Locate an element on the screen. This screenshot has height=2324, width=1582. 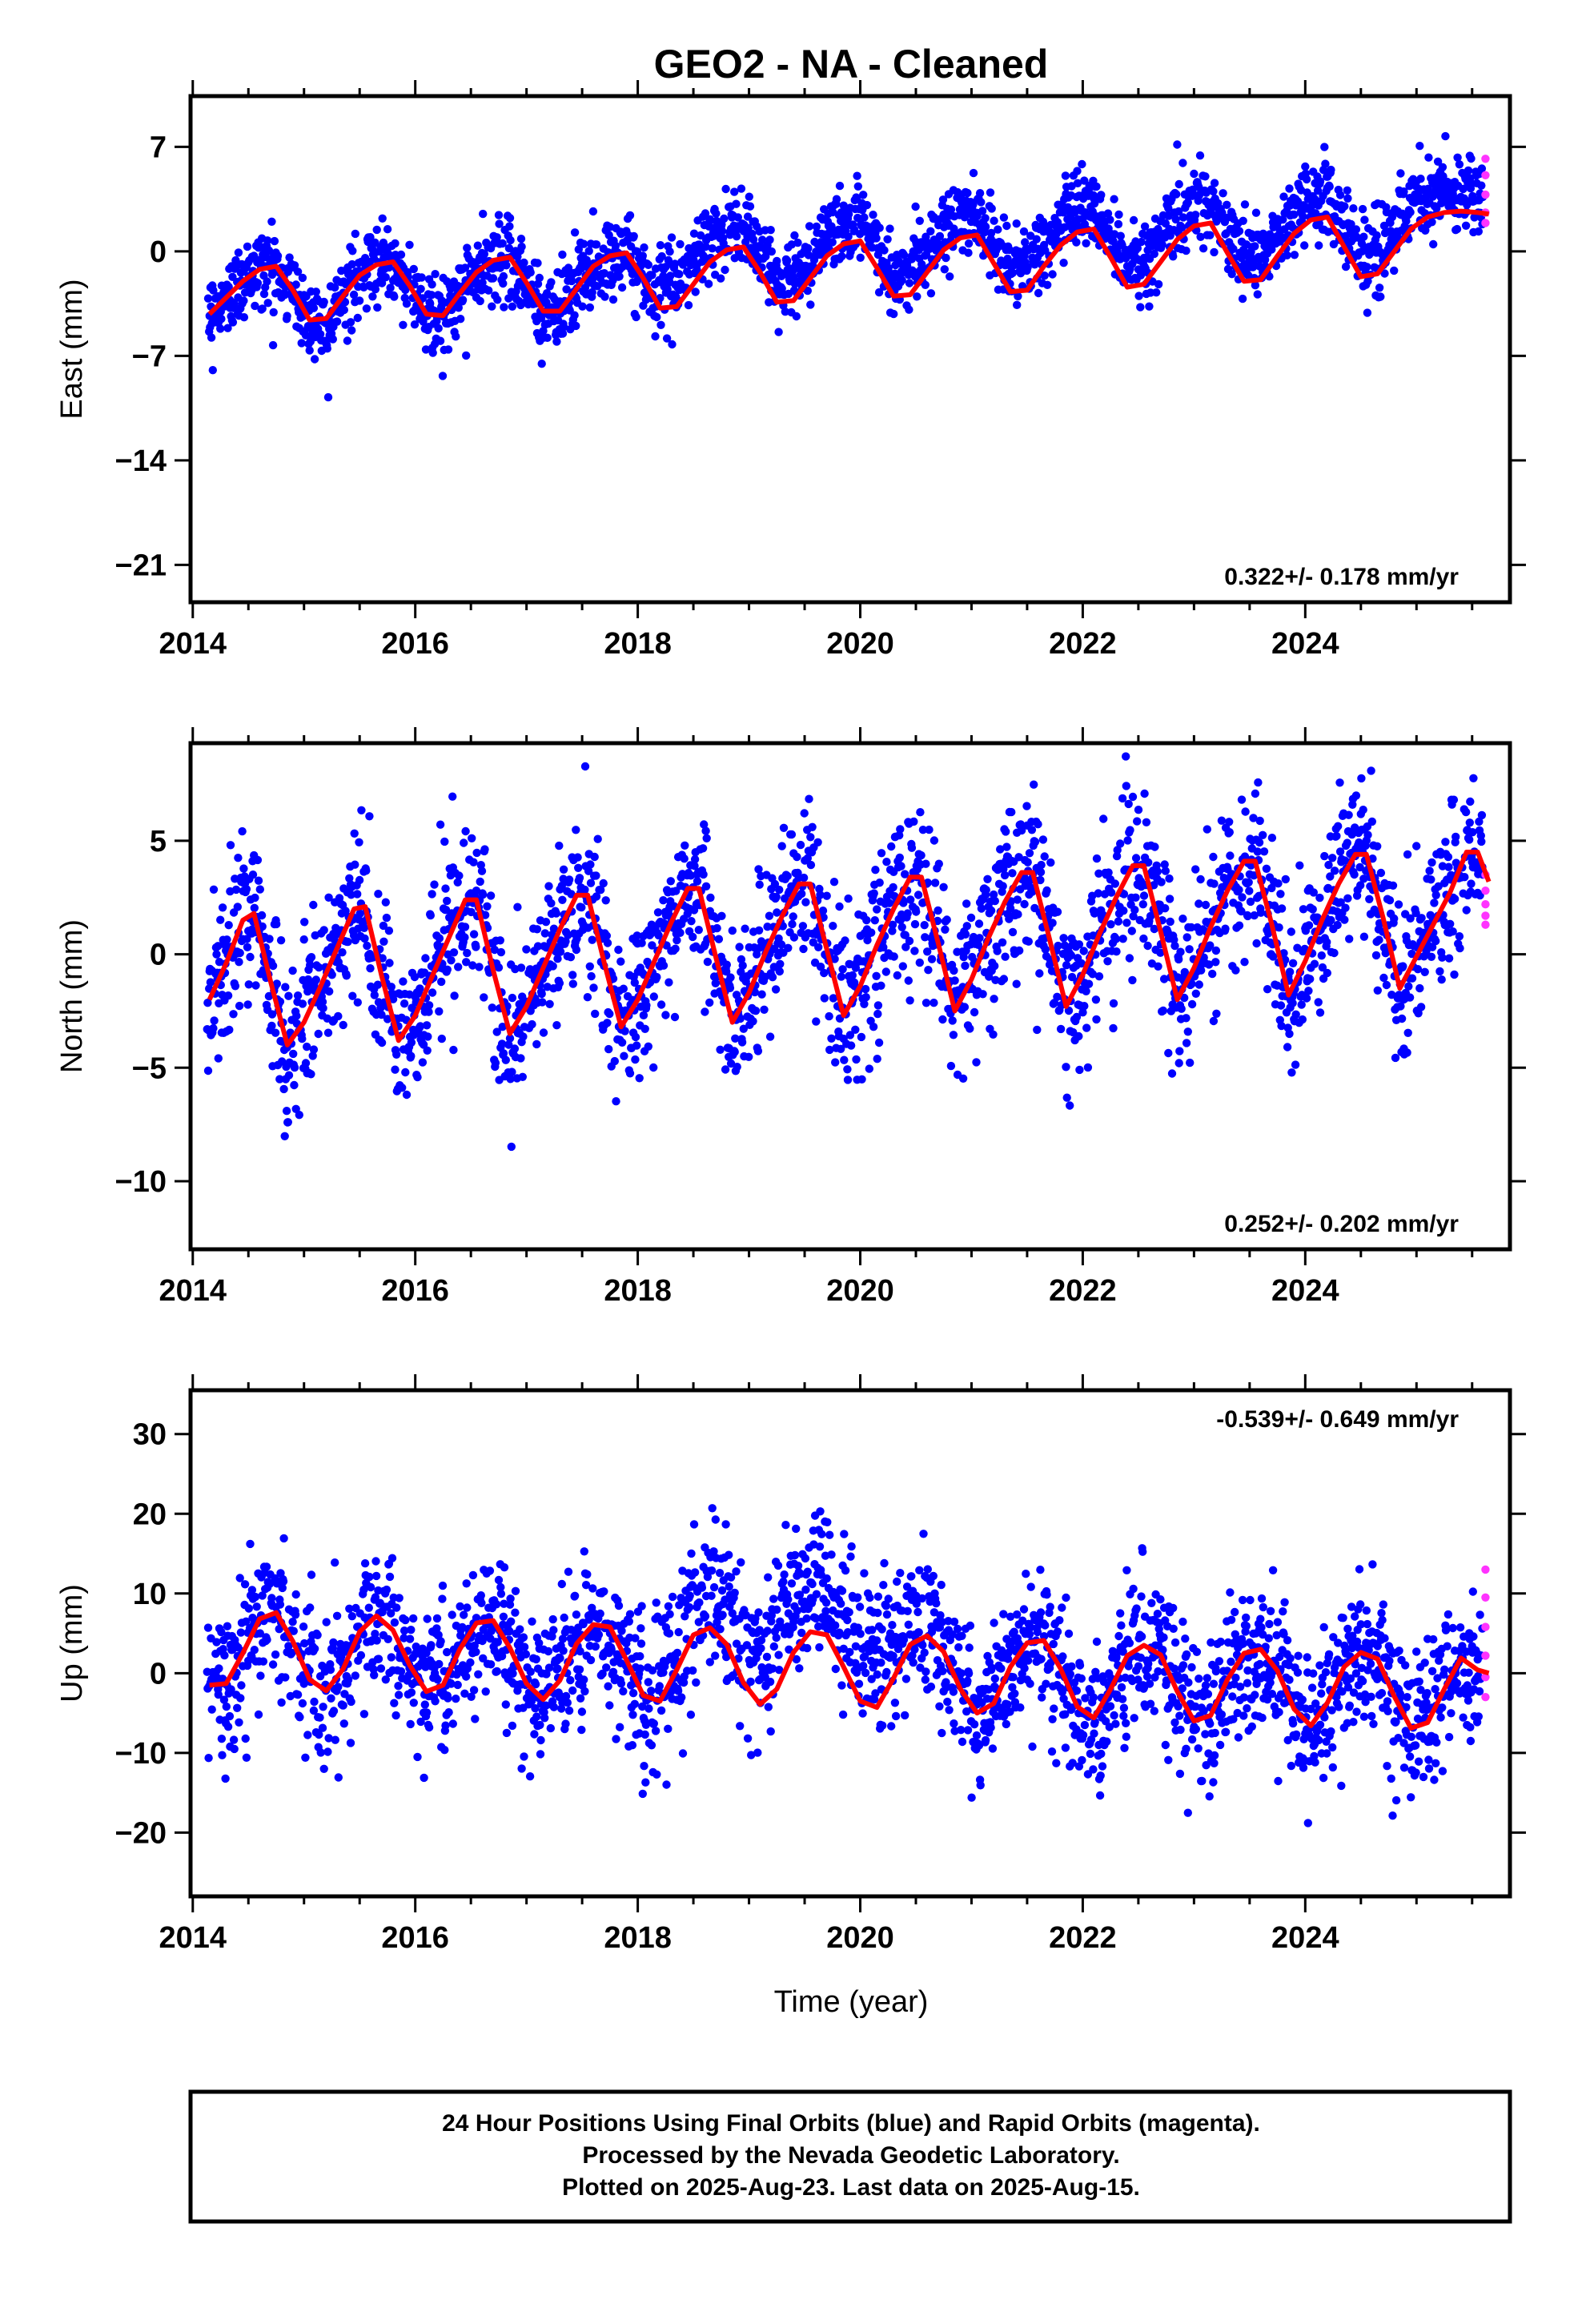
model-fit-line is located at coordinates (848, 265).